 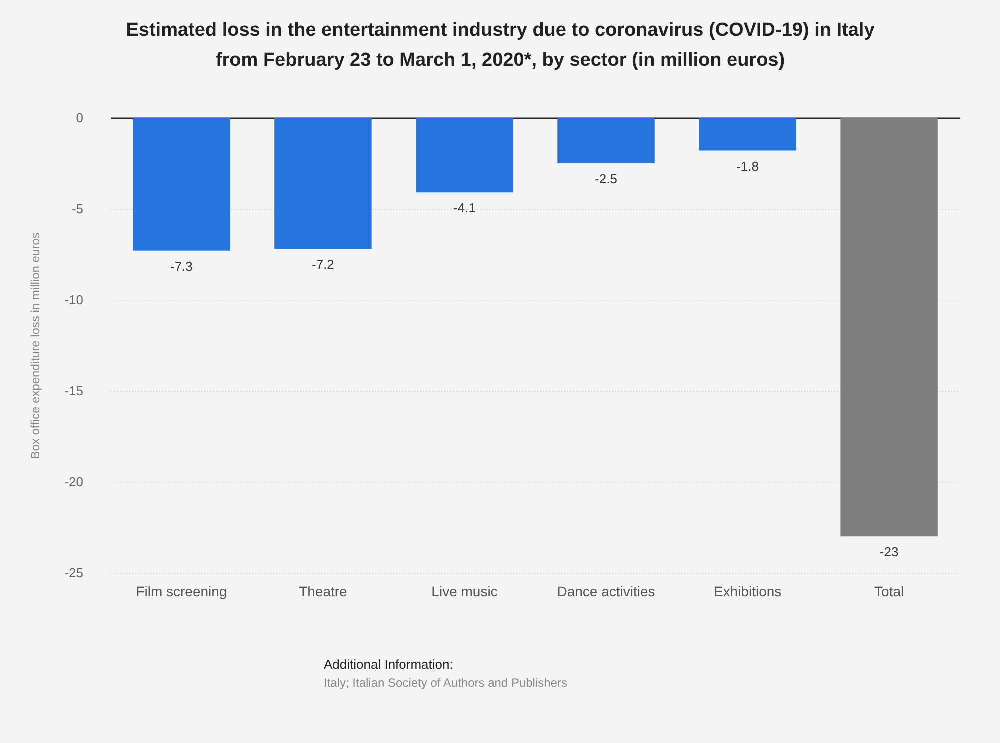 I want to click on y-axis-title: Box office expenditure loss in million euros, so click(x=35, y=346).